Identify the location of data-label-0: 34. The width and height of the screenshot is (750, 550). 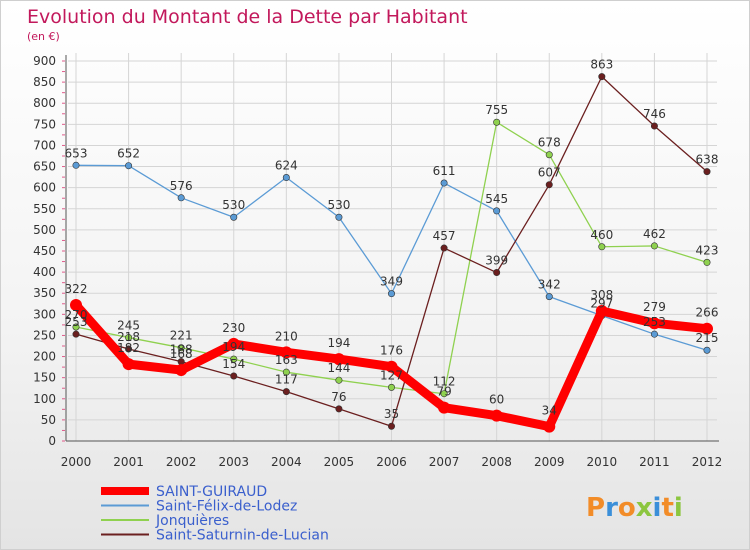
(549, 411).